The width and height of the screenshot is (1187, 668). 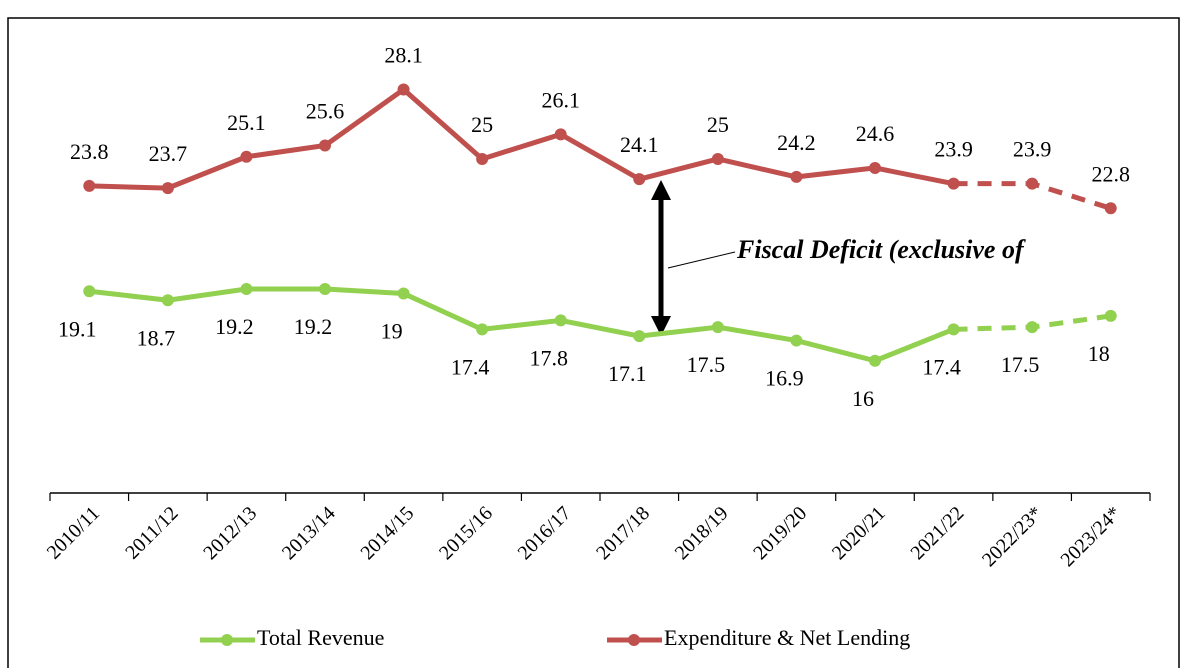 What do you see at coordinates (796, 142) in the screenshot?
I see `data-label: 24.2` at bounding box center [796, 142].